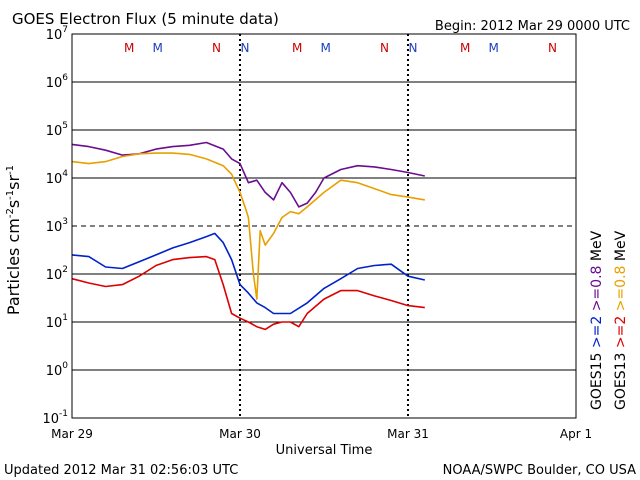 The width and height of the screenshot is (640, 480). I want to click on ylabel-base: Particles cm, so click(13, 266).